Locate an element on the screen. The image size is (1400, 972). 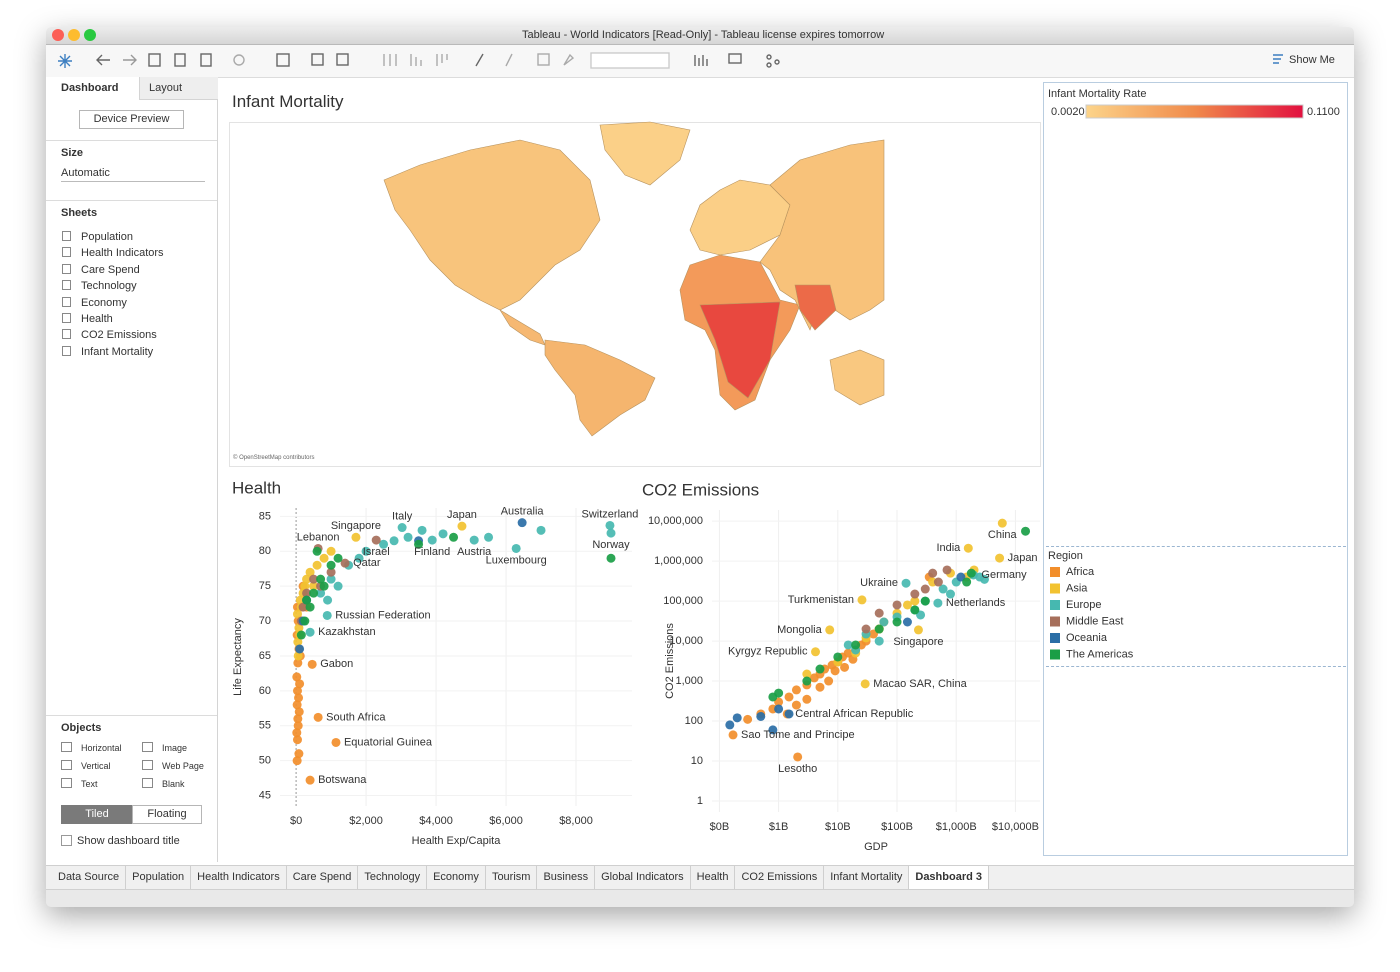
sheet-item: Infant Mortality is located at coordinates (117, 351).